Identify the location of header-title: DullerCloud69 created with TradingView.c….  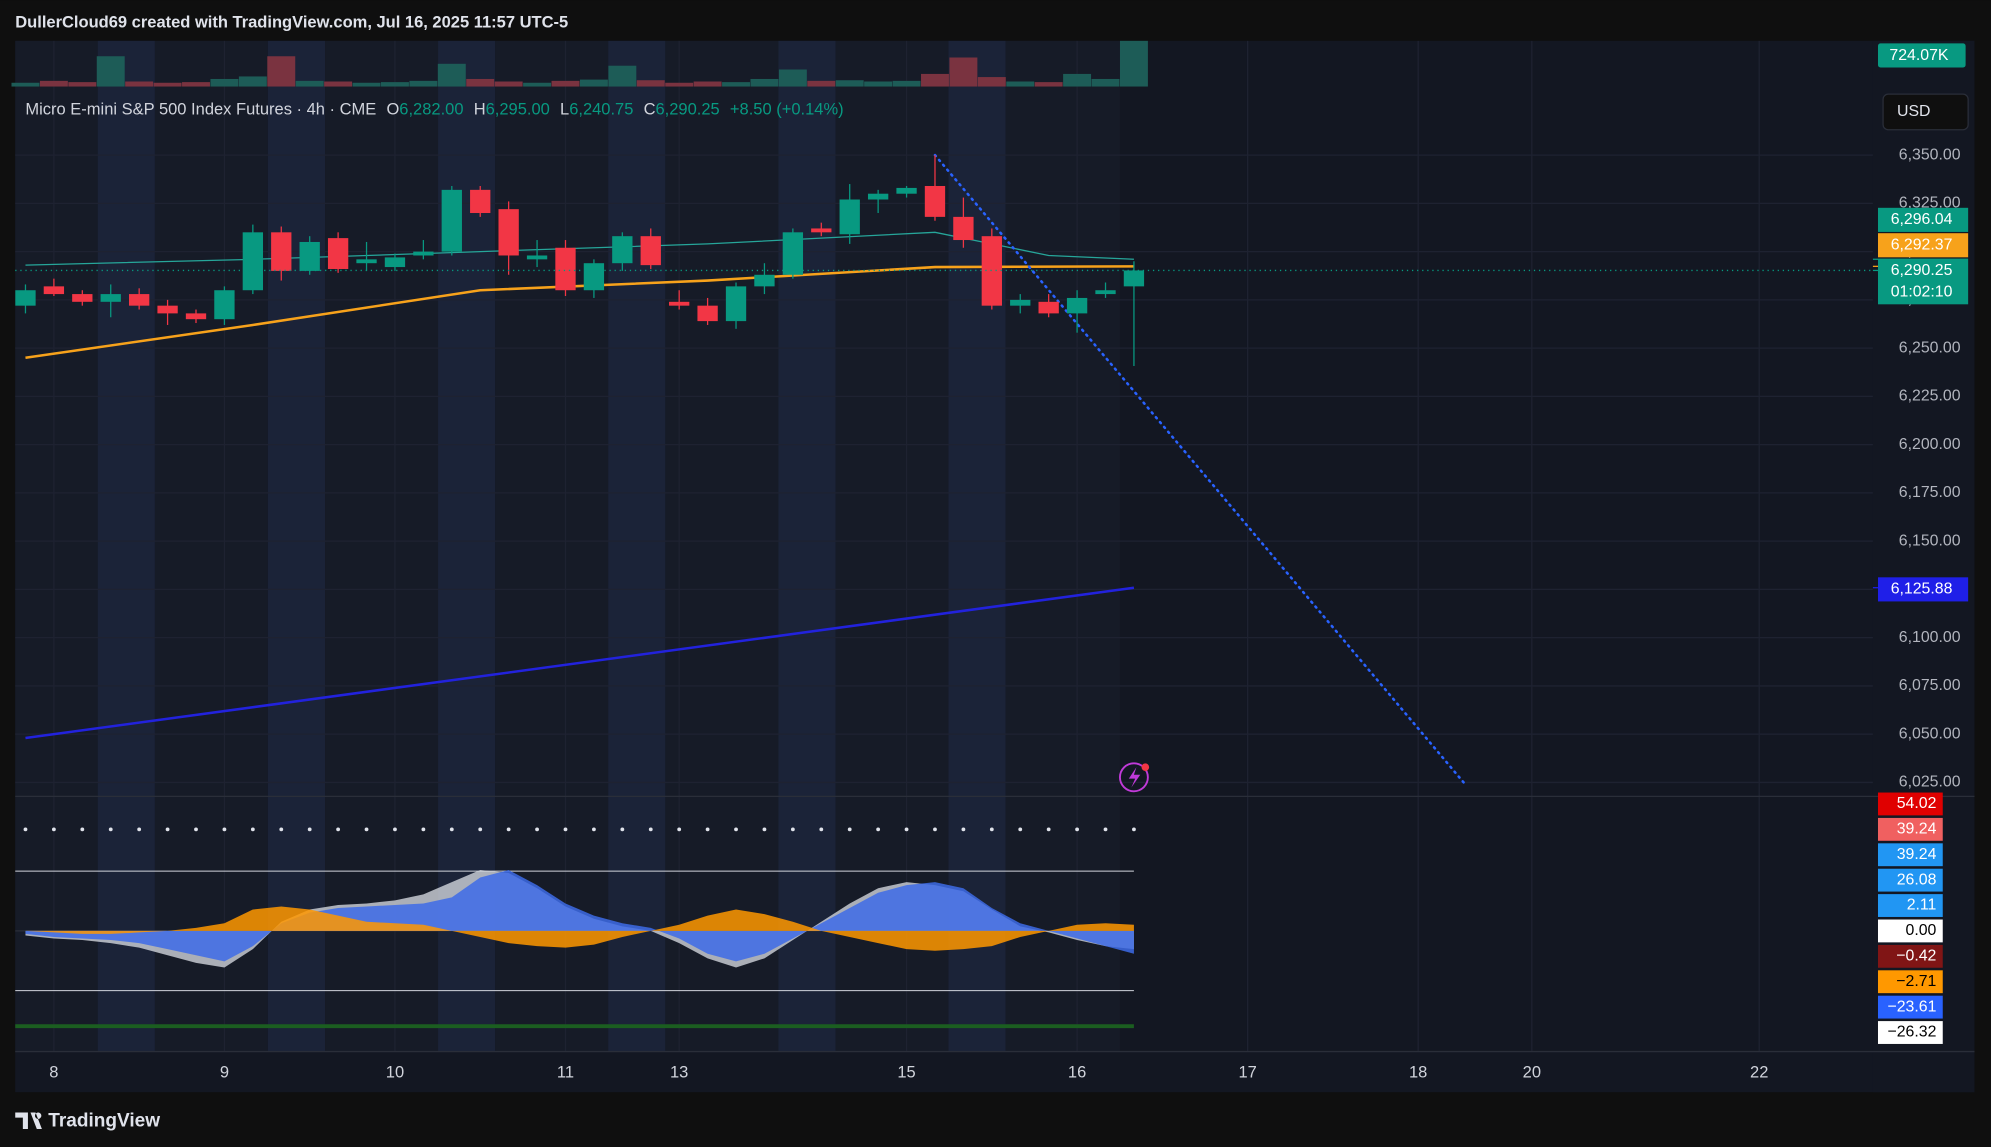
(291, 22).